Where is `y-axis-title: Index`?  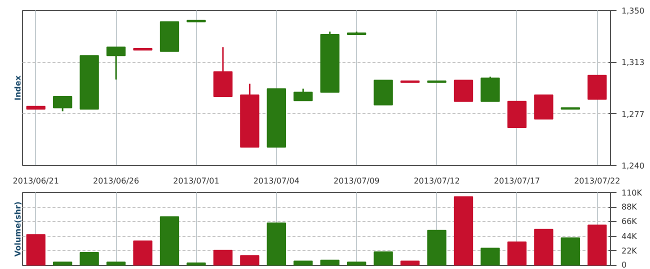 y-axis-title: Index is located at coordinates (18, 87).